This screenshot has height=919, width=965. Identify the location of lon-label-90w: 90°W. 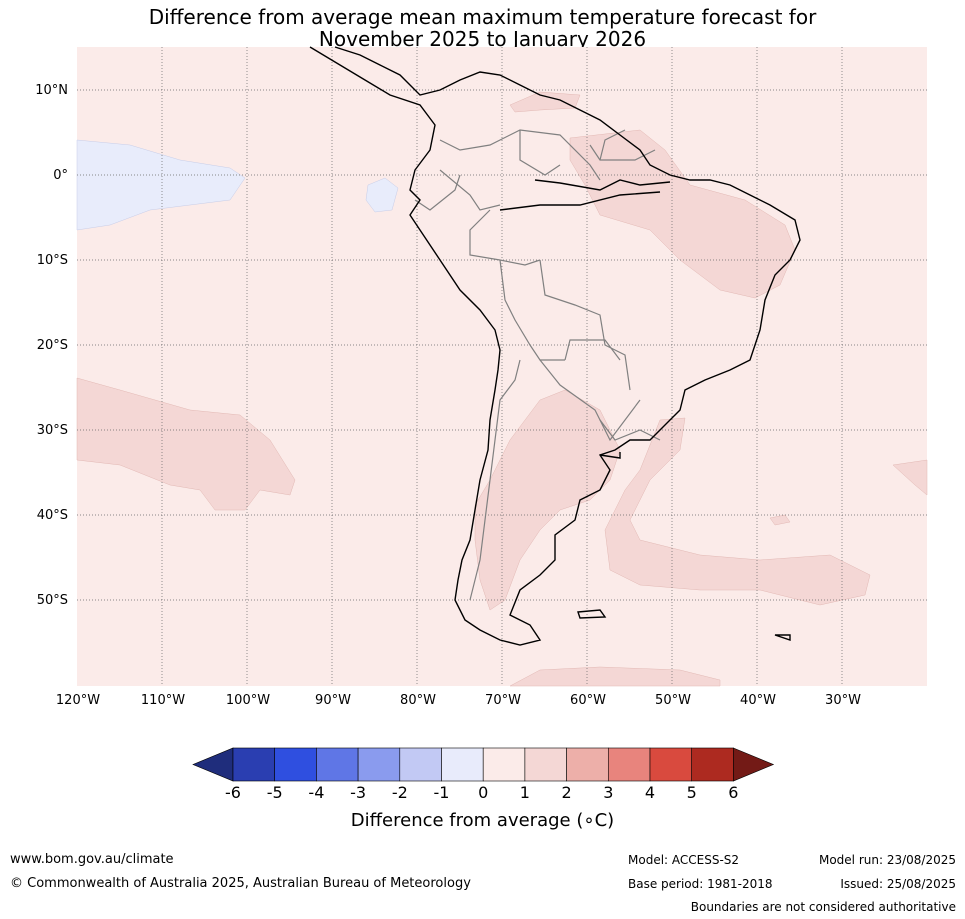
(333, 700).